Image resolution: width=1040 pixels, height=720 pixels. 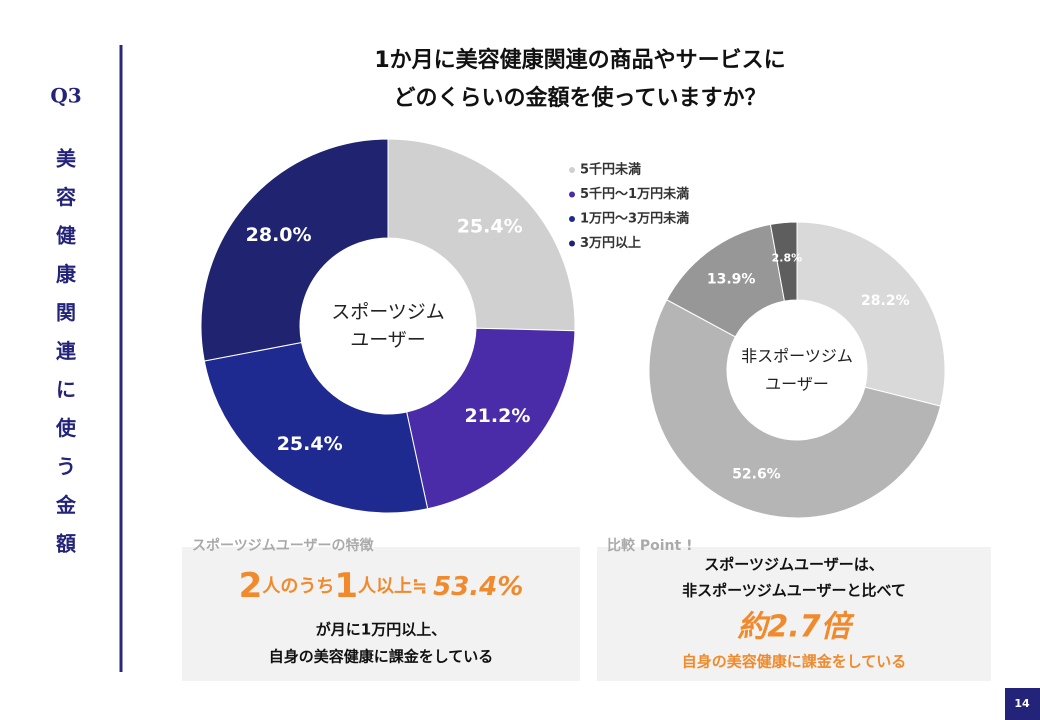 What do you see at coordinates (66, 467) in the screenshot?
I see `side-title-char: う` at bounding box center [66, 467].